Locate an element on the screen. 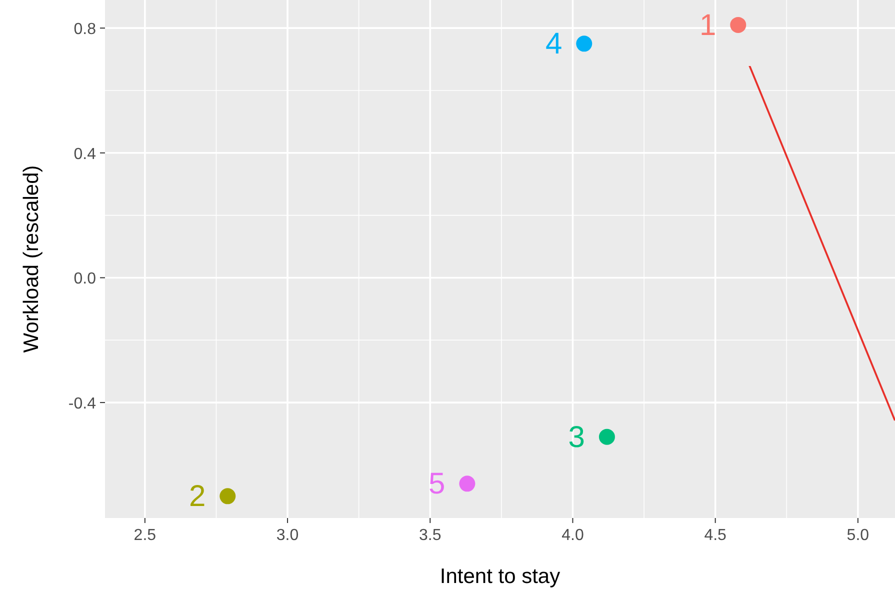  y-tick-label: 0.0 is located at coordinates (85, 279).